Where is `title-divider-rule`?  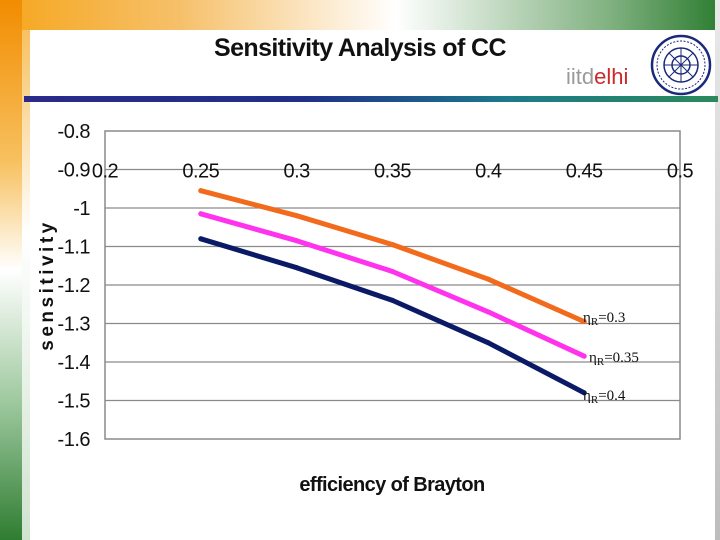
title-divider-rule is located at coordinates (371, 99).